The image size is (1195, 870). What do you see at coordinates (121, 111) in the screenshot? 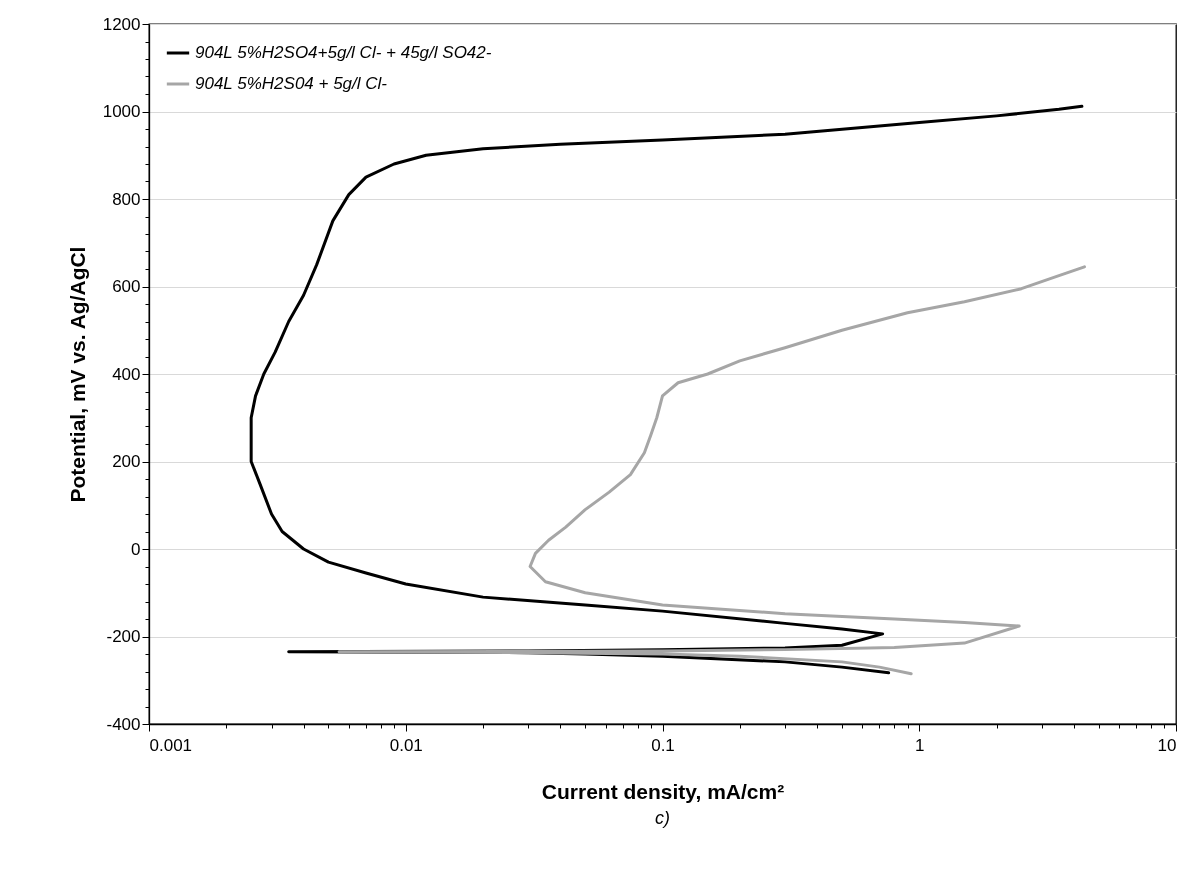
I see `y-tick-label: 1000` at bounding box center [121, 111].